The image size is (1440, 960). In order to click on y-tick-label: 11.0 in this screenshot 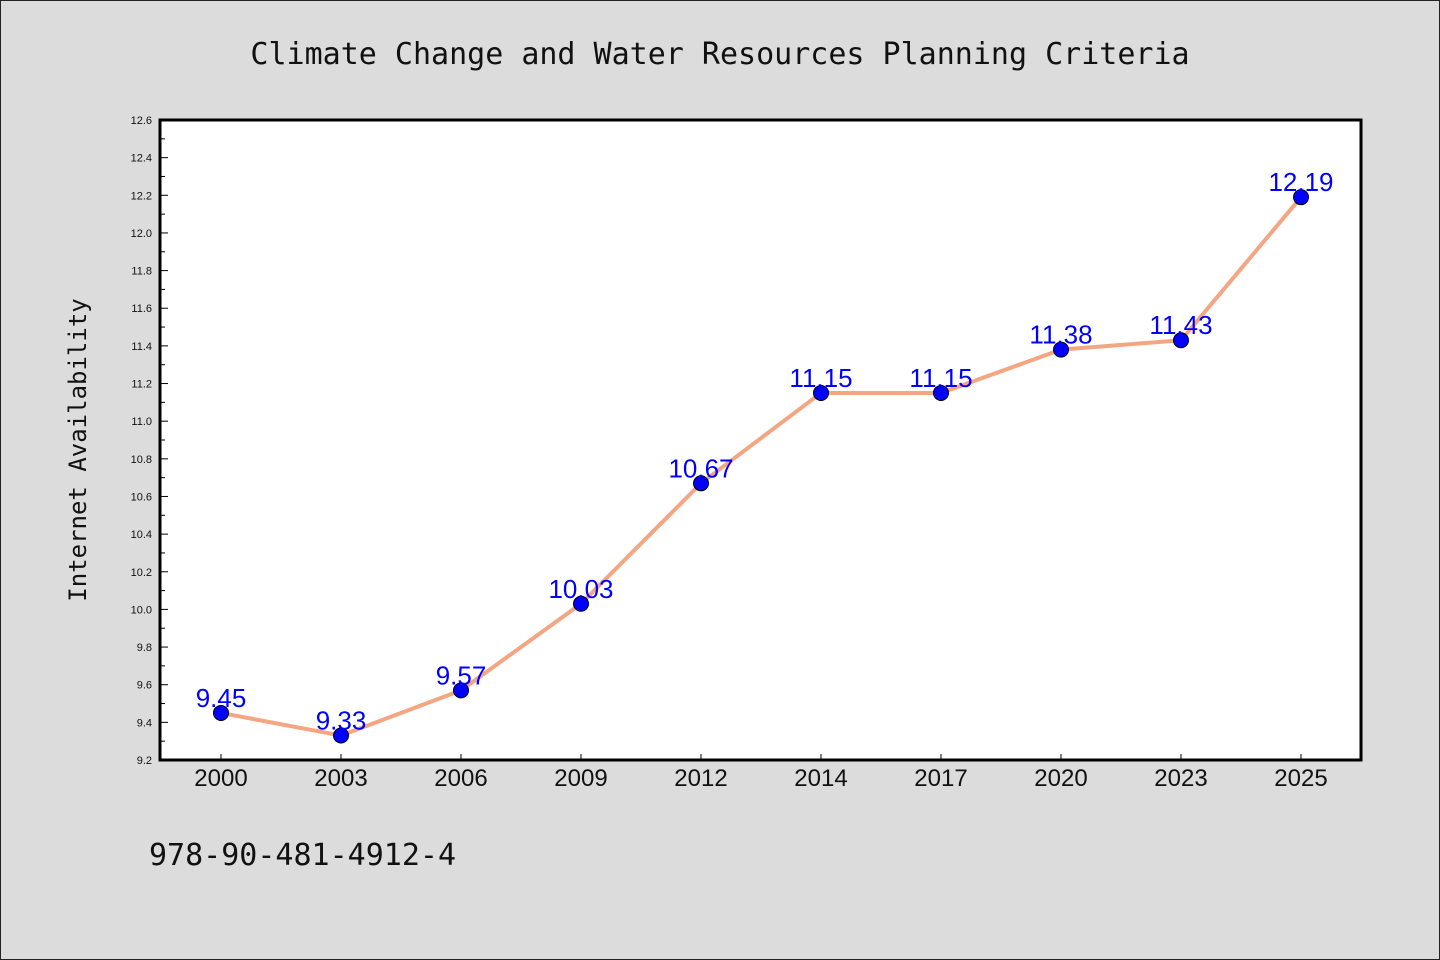, I will do `click(141, 422)`.